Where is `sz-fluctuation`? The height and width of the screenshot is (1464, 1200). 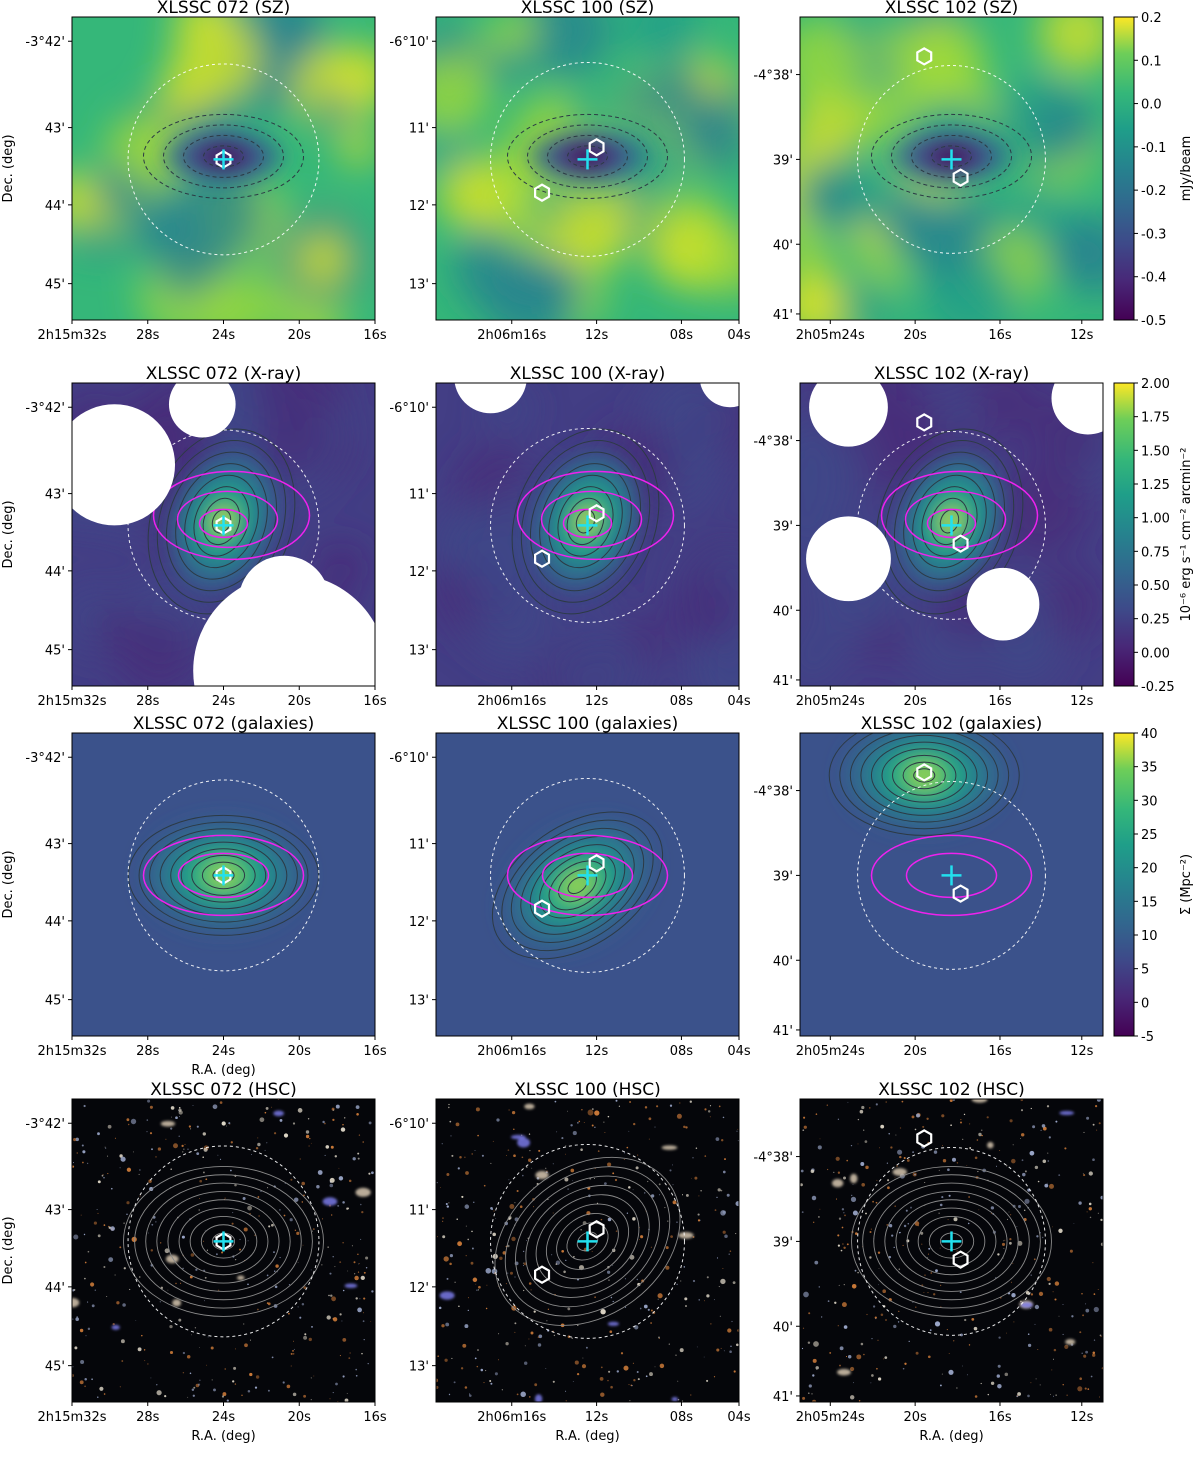 sz-fluctuation is located at coordinates (471, 195).